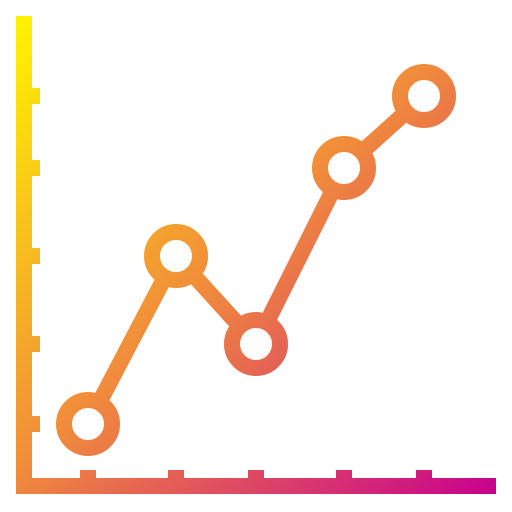 Image resolution: width=512 pixels, height=512 pixels. What do you see at coordinates (24, 247) in the screenshot?
I see `y-axis` at bounding box center [24, 247].